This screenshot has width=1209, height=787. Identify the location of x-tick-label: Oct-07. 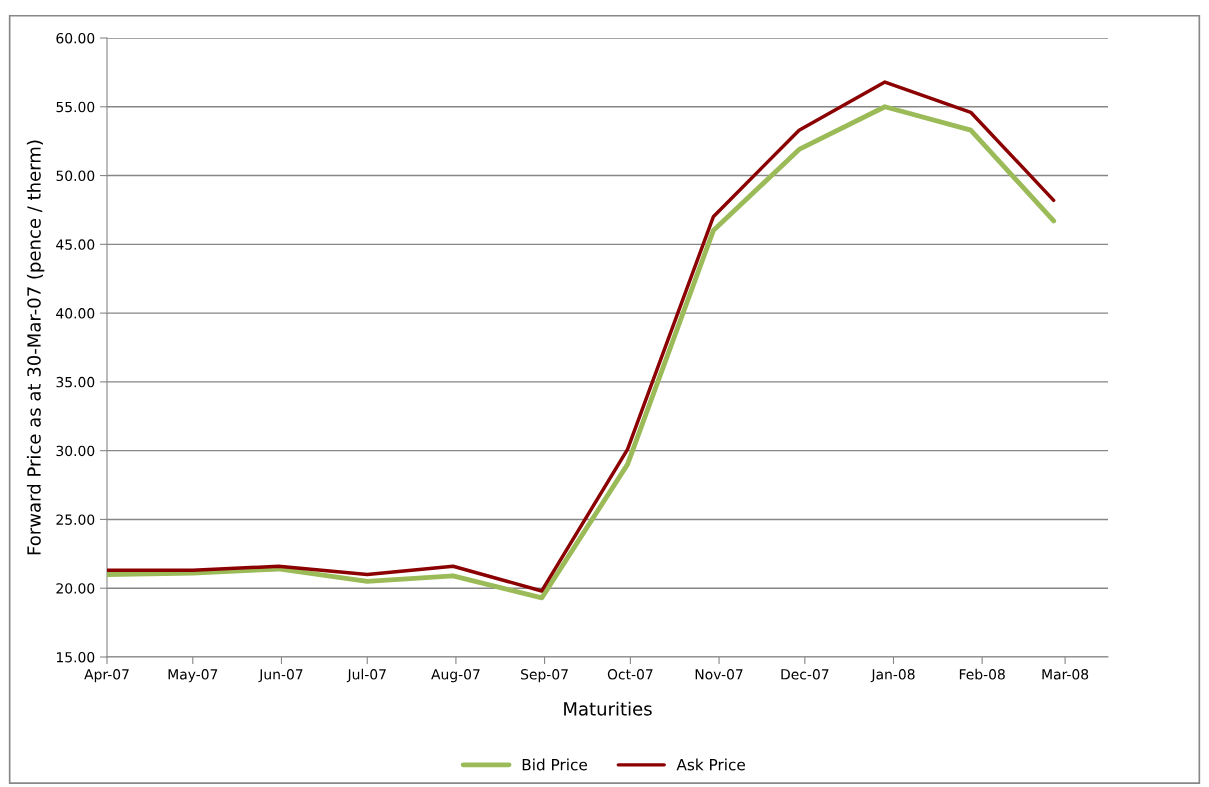
(630, 674).